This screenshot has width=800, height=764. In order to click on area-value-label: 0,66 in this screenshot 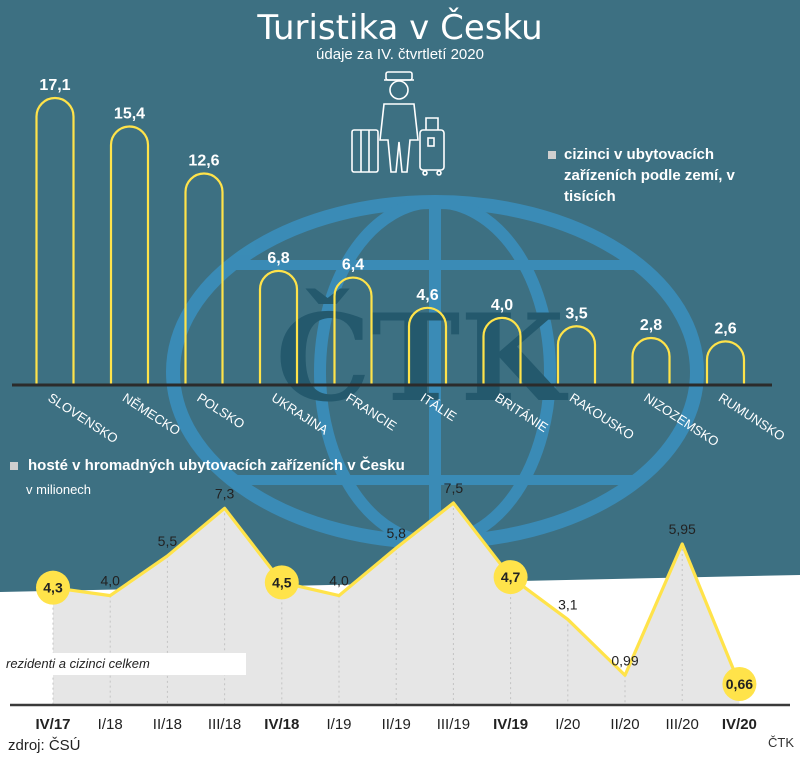, I will do `click(739, 684)`.